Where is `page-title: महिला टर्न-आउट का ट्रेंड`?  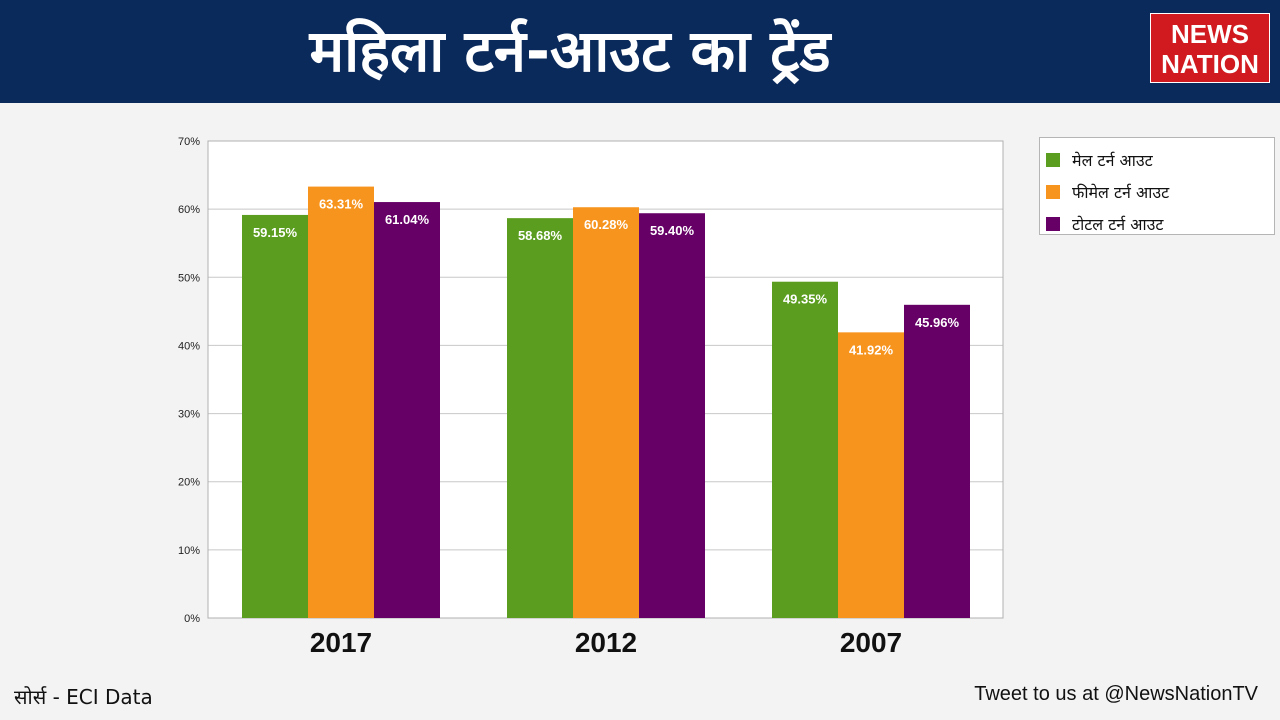 page-title: महिला टर्न-आउट का ट्रेंड is located at coordinates (570, 51).